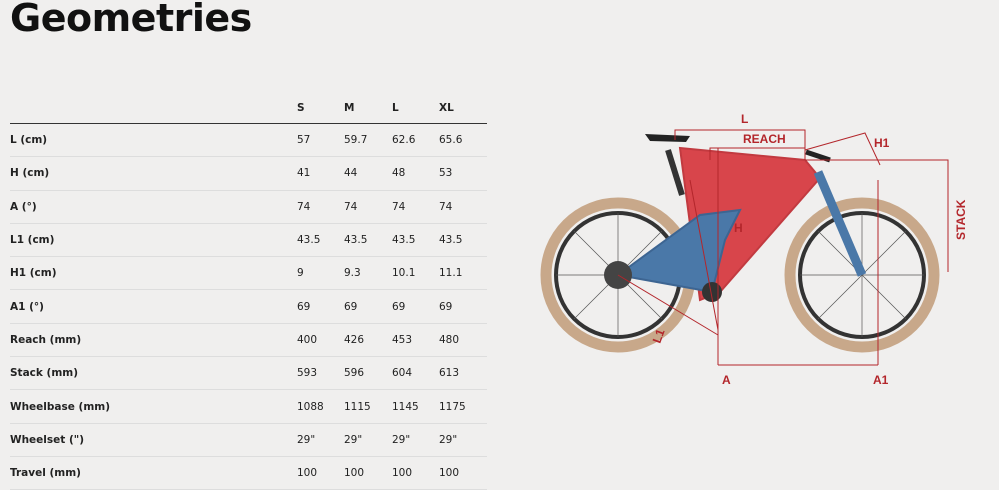 This screenshot has height=490, width=999. What do you see at coordinates (248, 241) in the screenshot?
I see `table-row: L1 (cm) 43.5 43.5 43.5 43.5` at bounding box center [248, 241].